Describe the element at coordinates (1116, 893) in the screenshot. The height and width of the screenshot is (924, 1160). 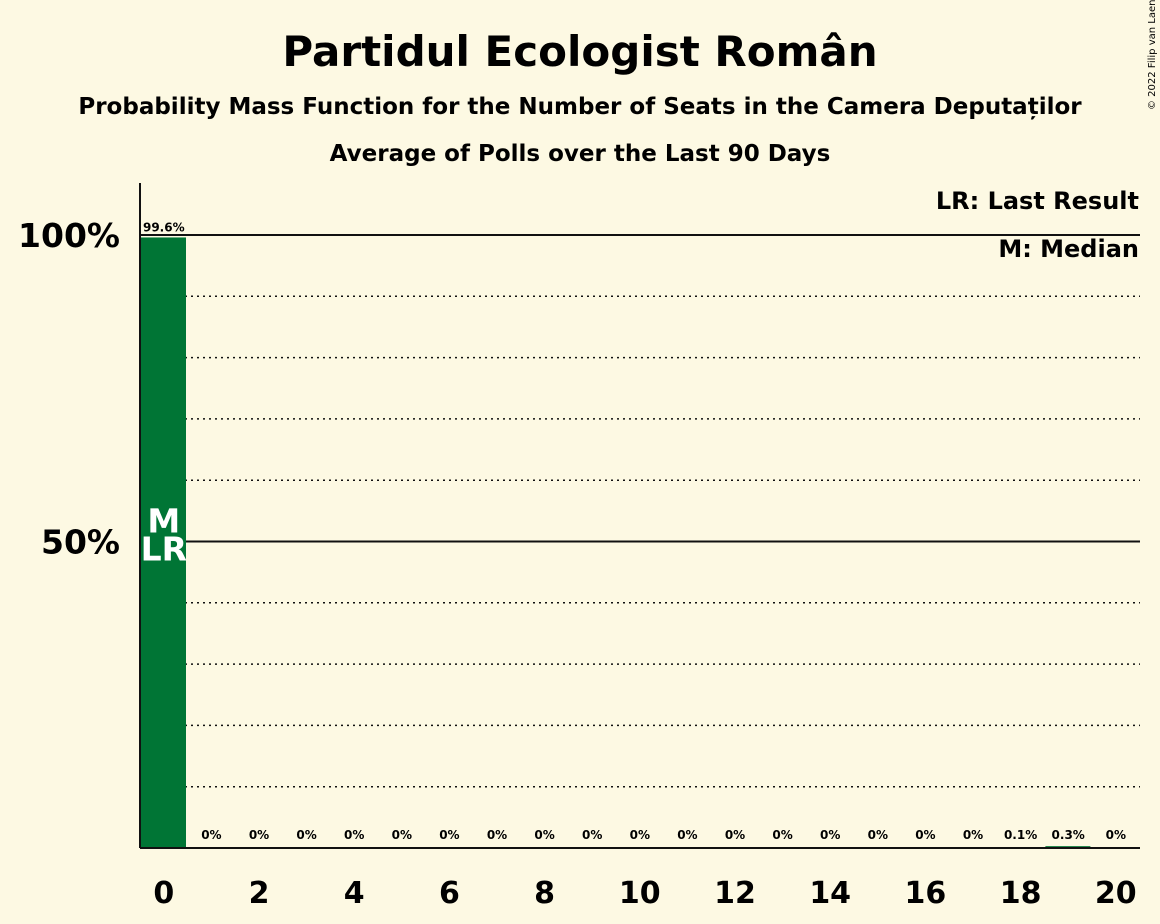
I see `x-tick-label: 20` at that location.